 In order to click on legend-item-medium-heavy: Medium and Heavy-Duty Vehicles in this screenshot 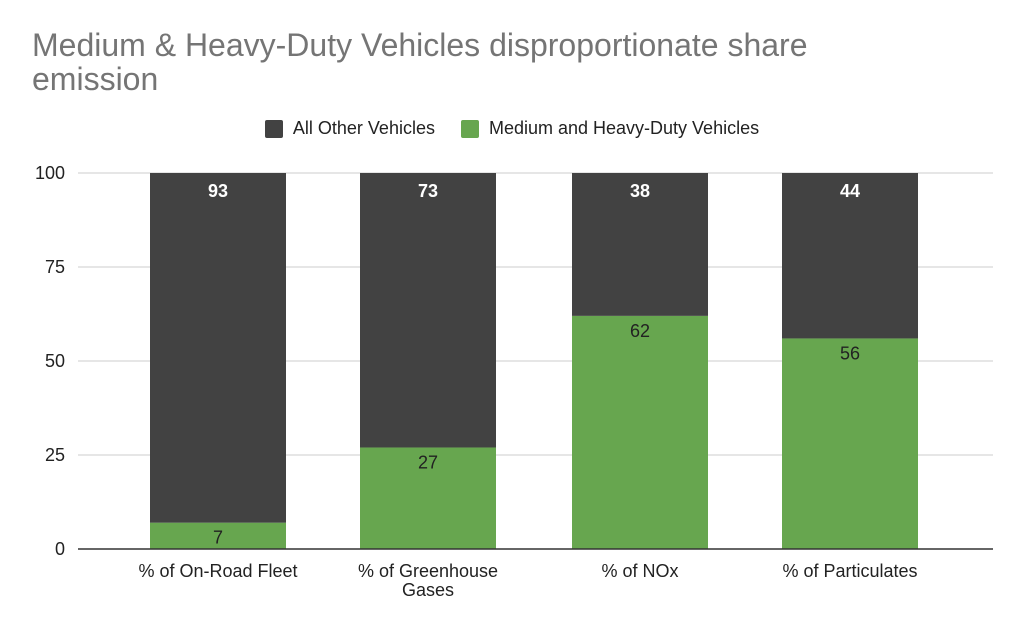, I will do `click(610, 128)`.